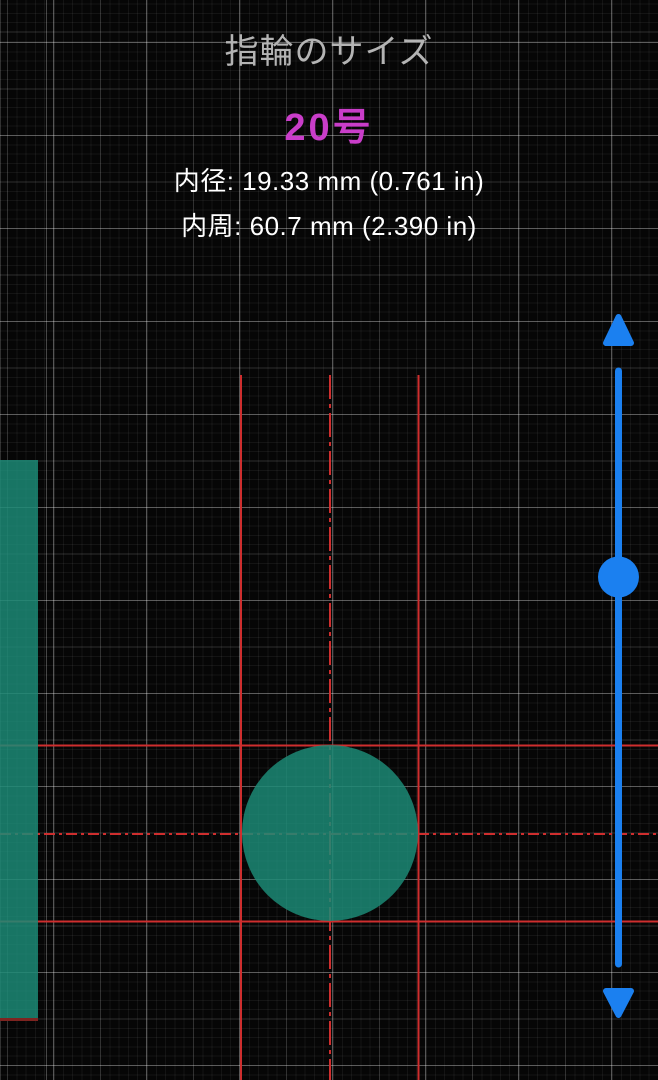 This screenshot has height=1080, width=658. Describe the element at coordinates (618, 330) in the screenshot. I see `slider-up-arrow-icon` at that location.